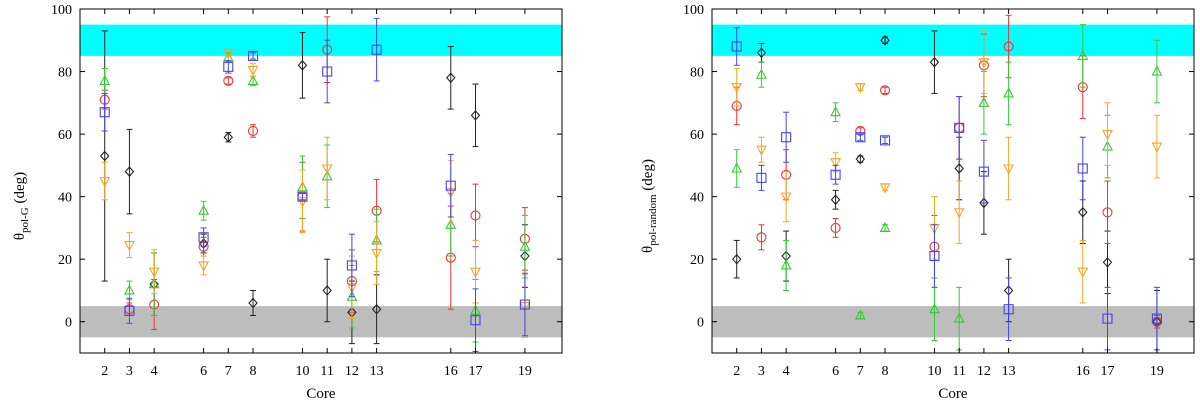 This screenshot has height=404, width=1200. I want to click on chart-1-band-gray-band, so click(953, 322).